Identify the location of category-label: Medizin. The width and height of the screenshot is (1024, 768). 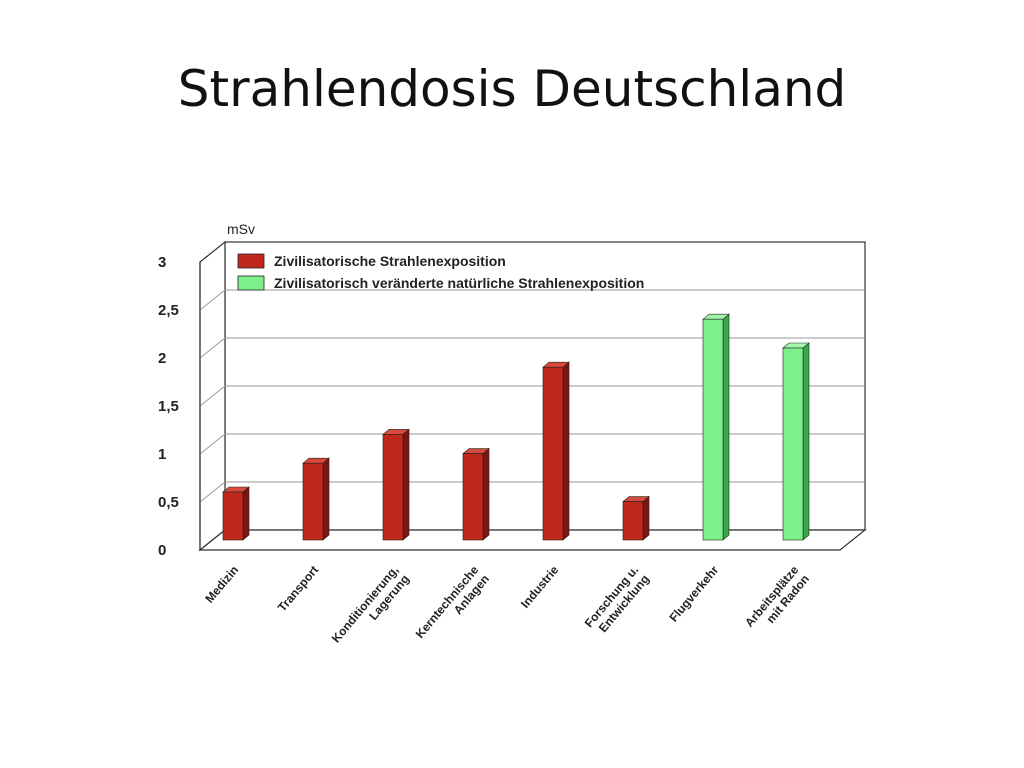
(221, 584).